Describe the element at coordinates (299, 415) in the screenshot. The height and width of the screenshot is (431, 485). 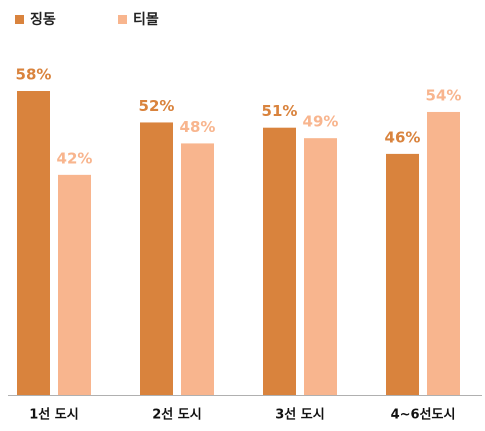
I see `x-tick-label: 3선 도시` at that location.